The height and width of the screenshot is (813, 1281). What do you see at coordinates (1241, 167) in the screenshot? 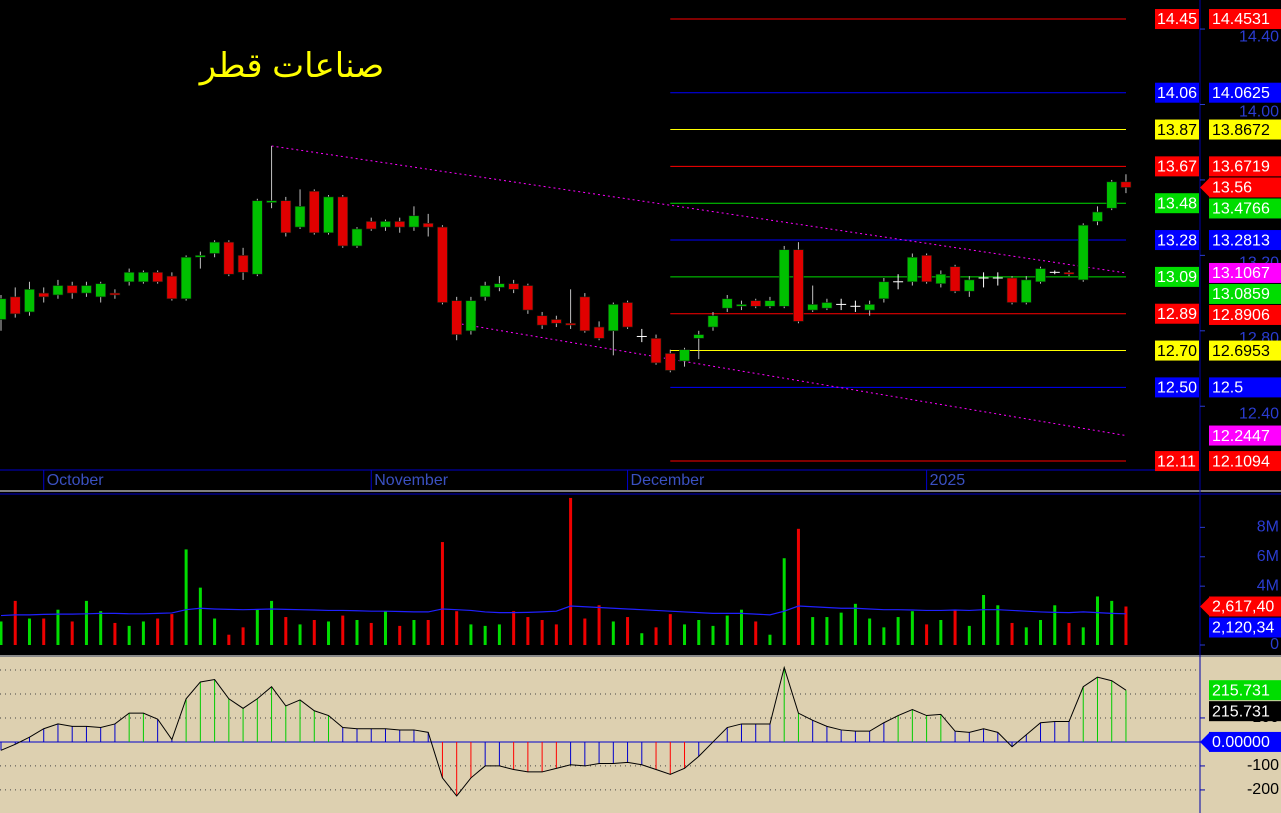
I see `value-box-label: 13.6719` at bounding box center [1241, 167].